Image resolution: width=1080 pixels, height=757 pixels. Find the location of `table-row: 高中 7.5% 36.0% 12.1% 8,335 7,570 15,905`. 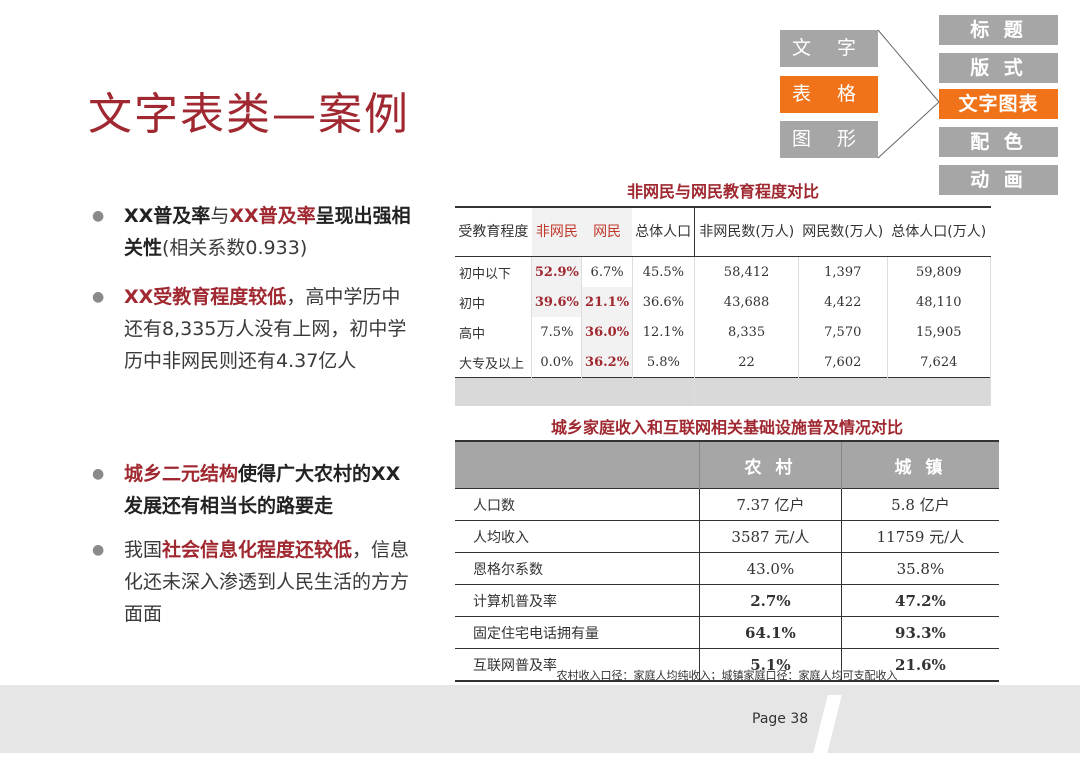

table-row: 高中 7.5% 36.0% 12.1% 8,335 7,570 15,905 is located at coordinates (723, 332).